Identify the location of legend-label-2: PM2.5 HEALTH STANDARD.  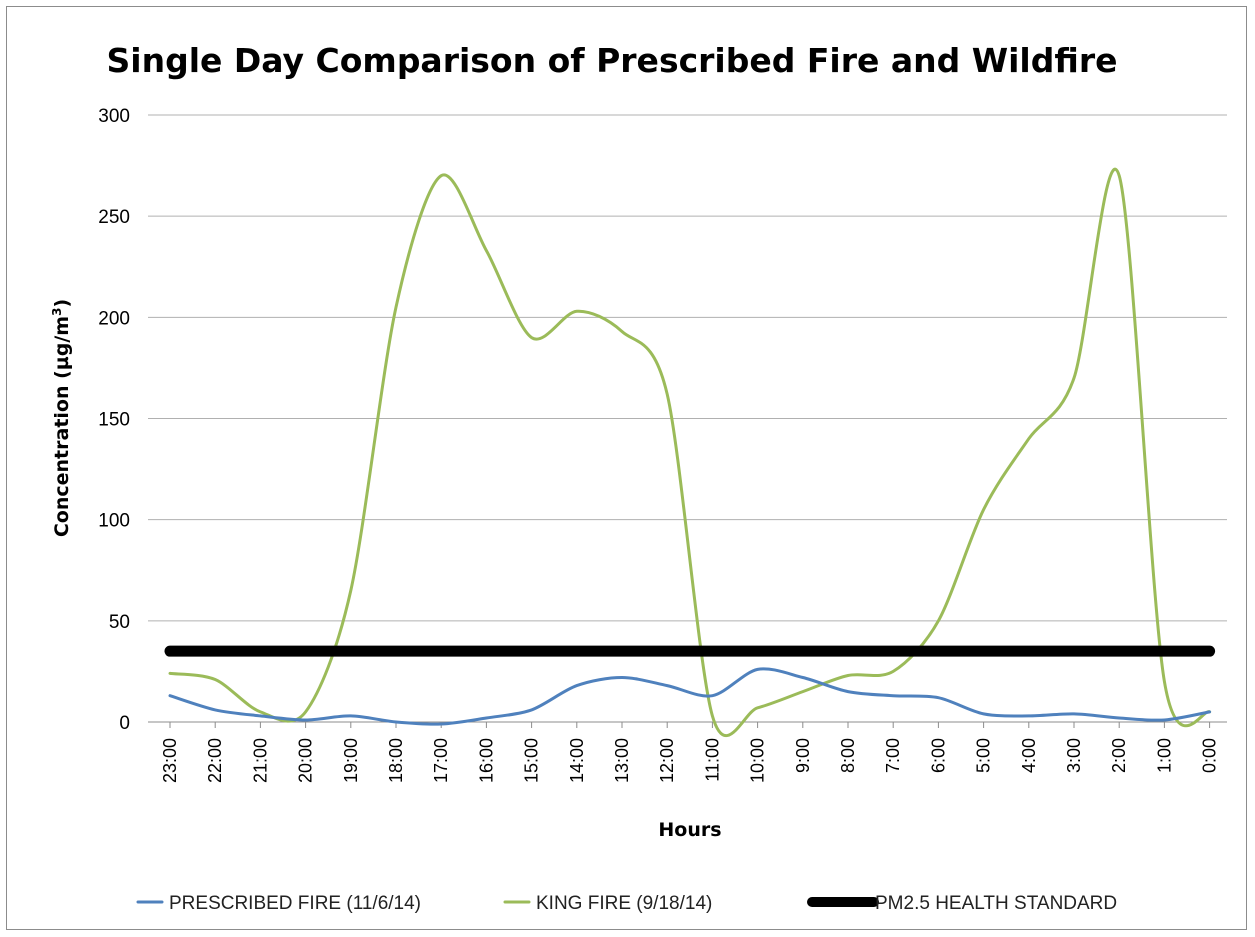
(996, 903).